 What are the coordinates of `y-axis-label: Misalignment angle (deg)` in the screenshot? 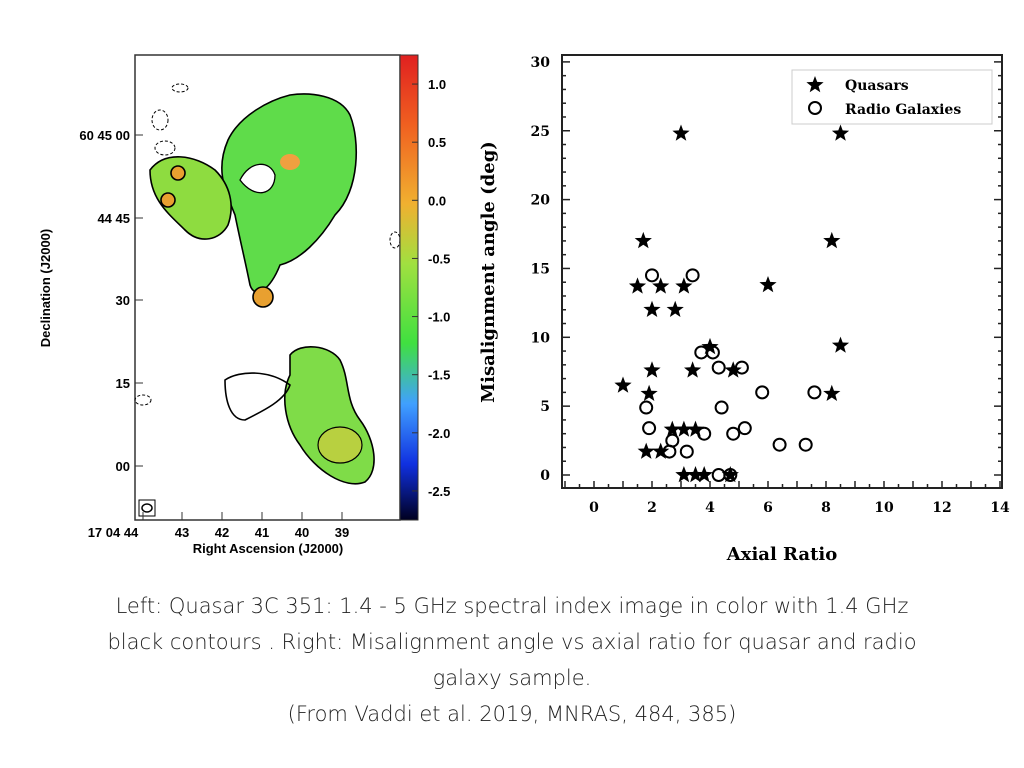 It's located at (488, 272).